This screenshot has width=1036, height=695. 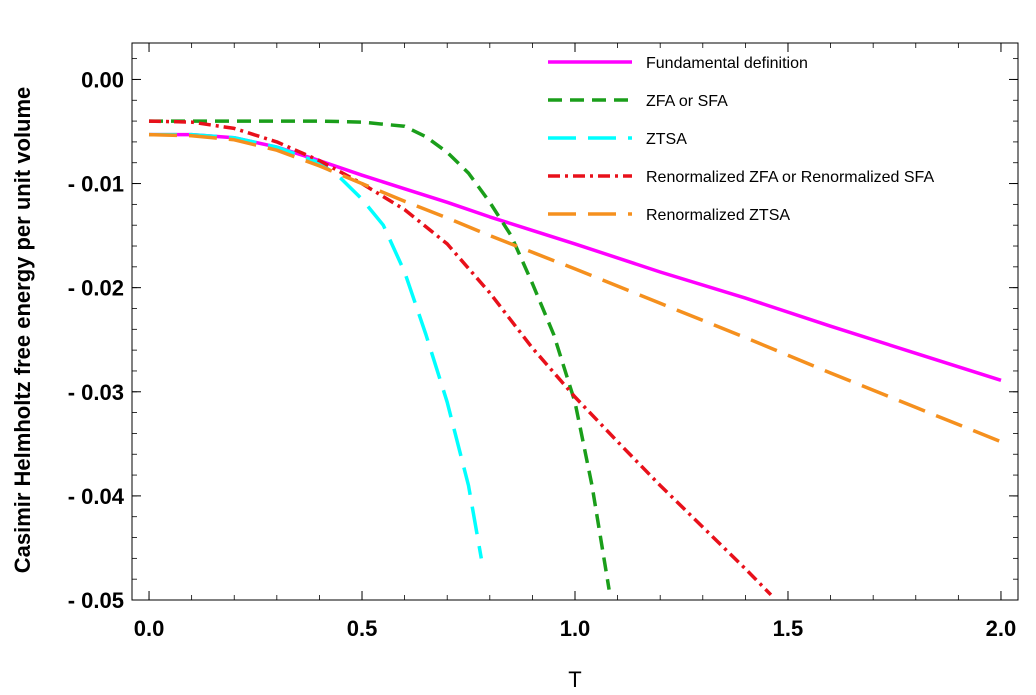 I want to click on x-tick-label: 1.0, so click(x=575, y=628).